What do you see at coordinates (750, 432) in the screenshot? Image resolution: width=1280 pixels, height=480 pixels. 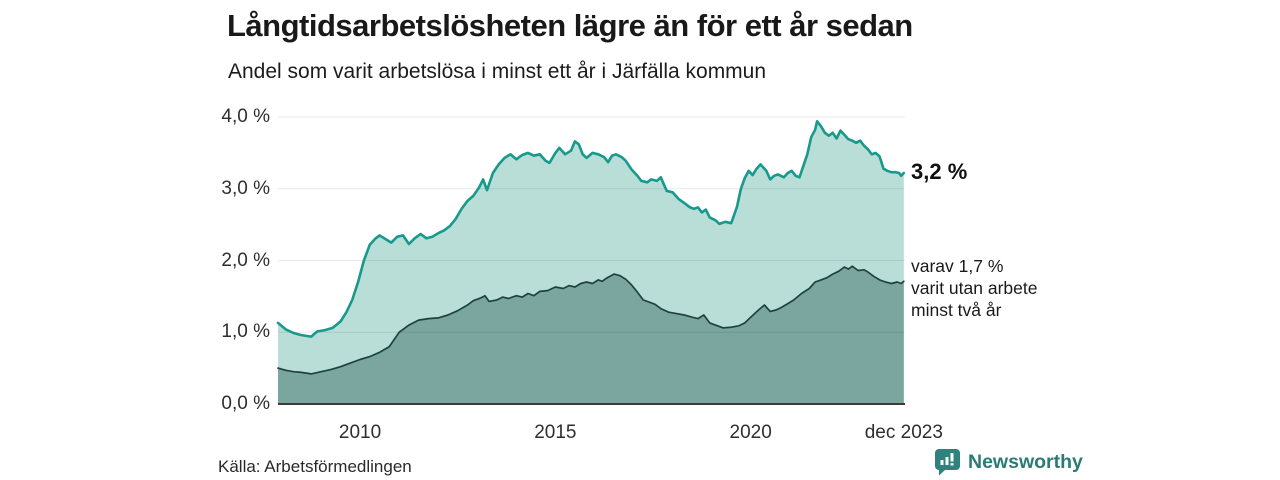 I see `x-tick-label: 2020` at bounding box center [750, 432].